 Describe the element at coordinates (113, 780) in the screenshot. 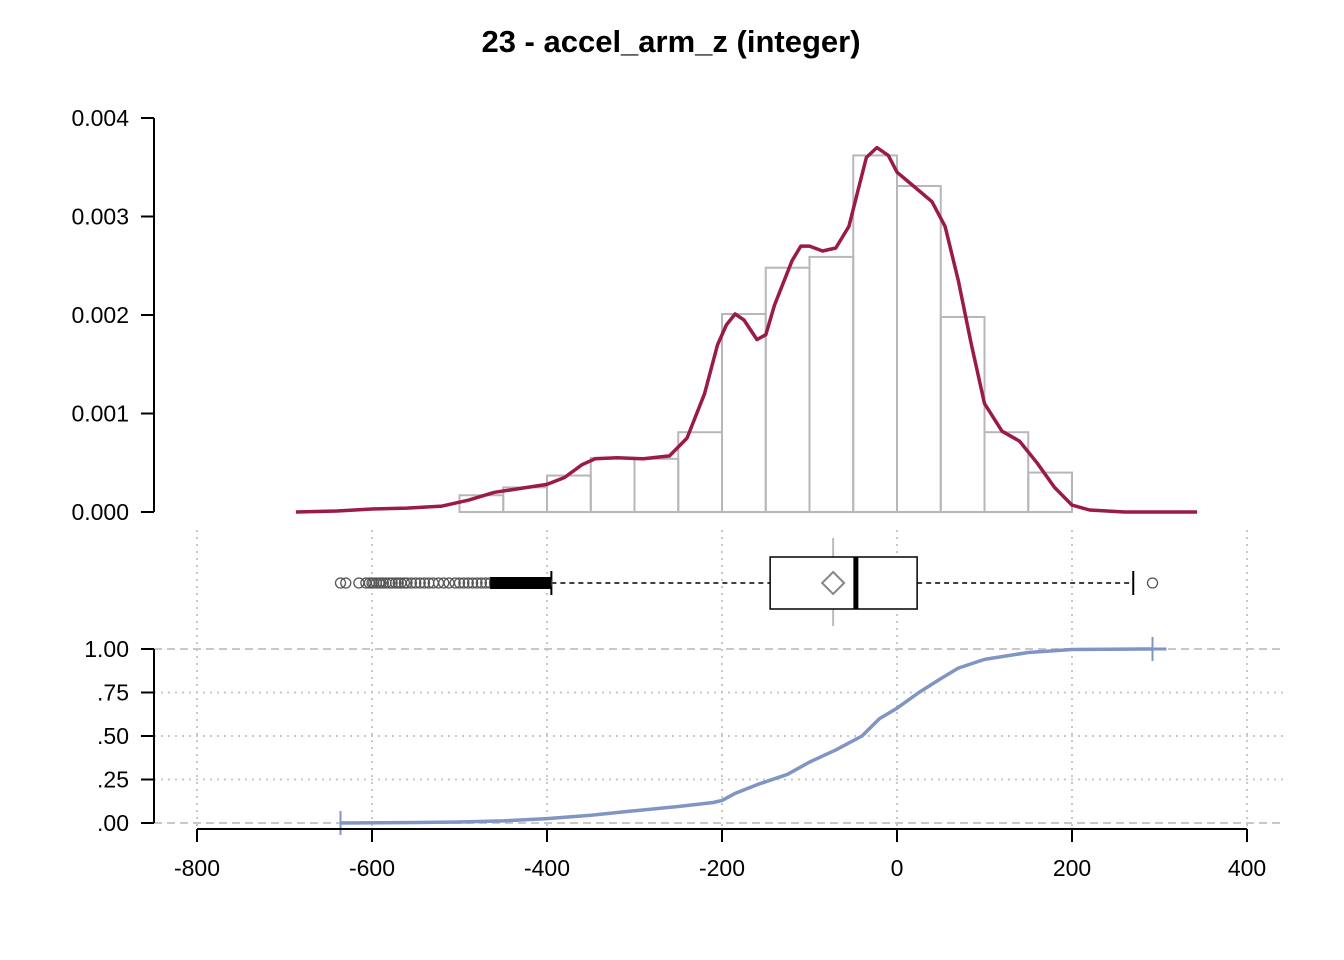

I see `ecdf-y-tick-label-1: .25` at that location.